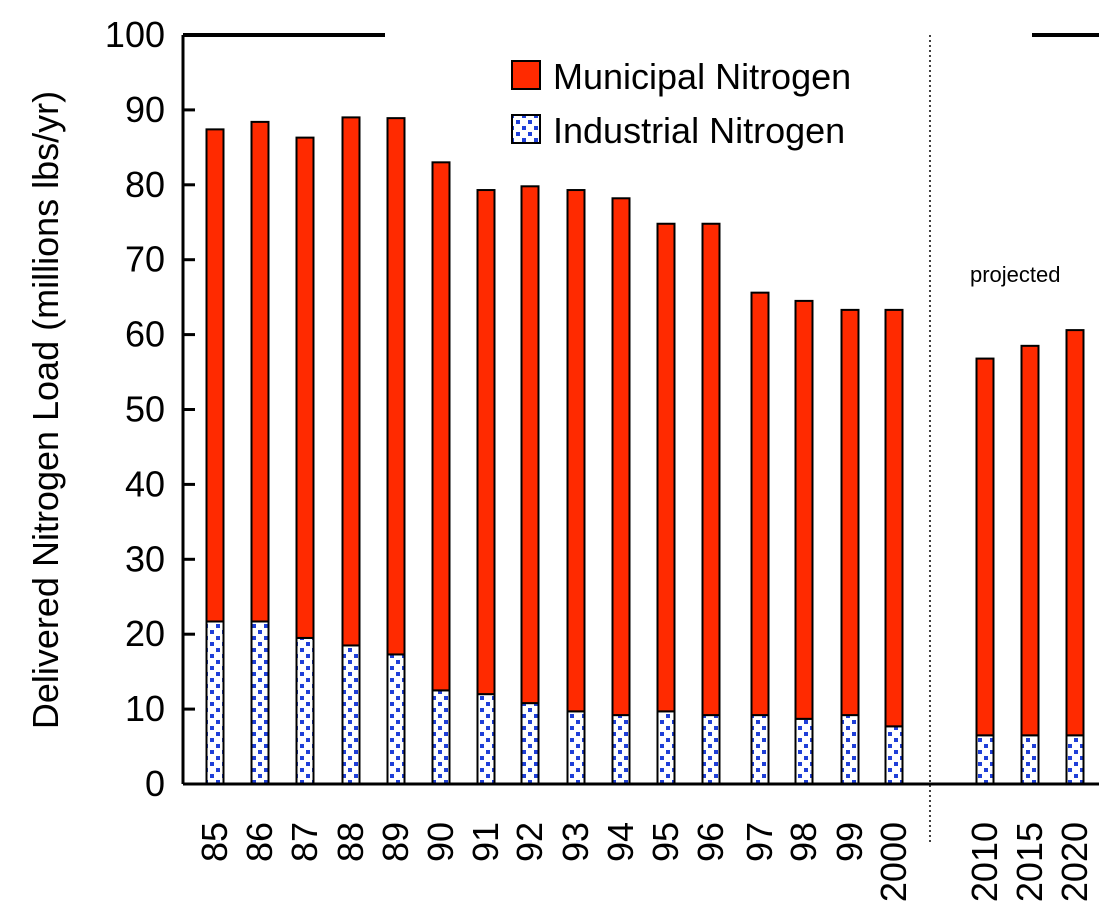  I want to click on bar-municipal-2020, so click(1075, 533).